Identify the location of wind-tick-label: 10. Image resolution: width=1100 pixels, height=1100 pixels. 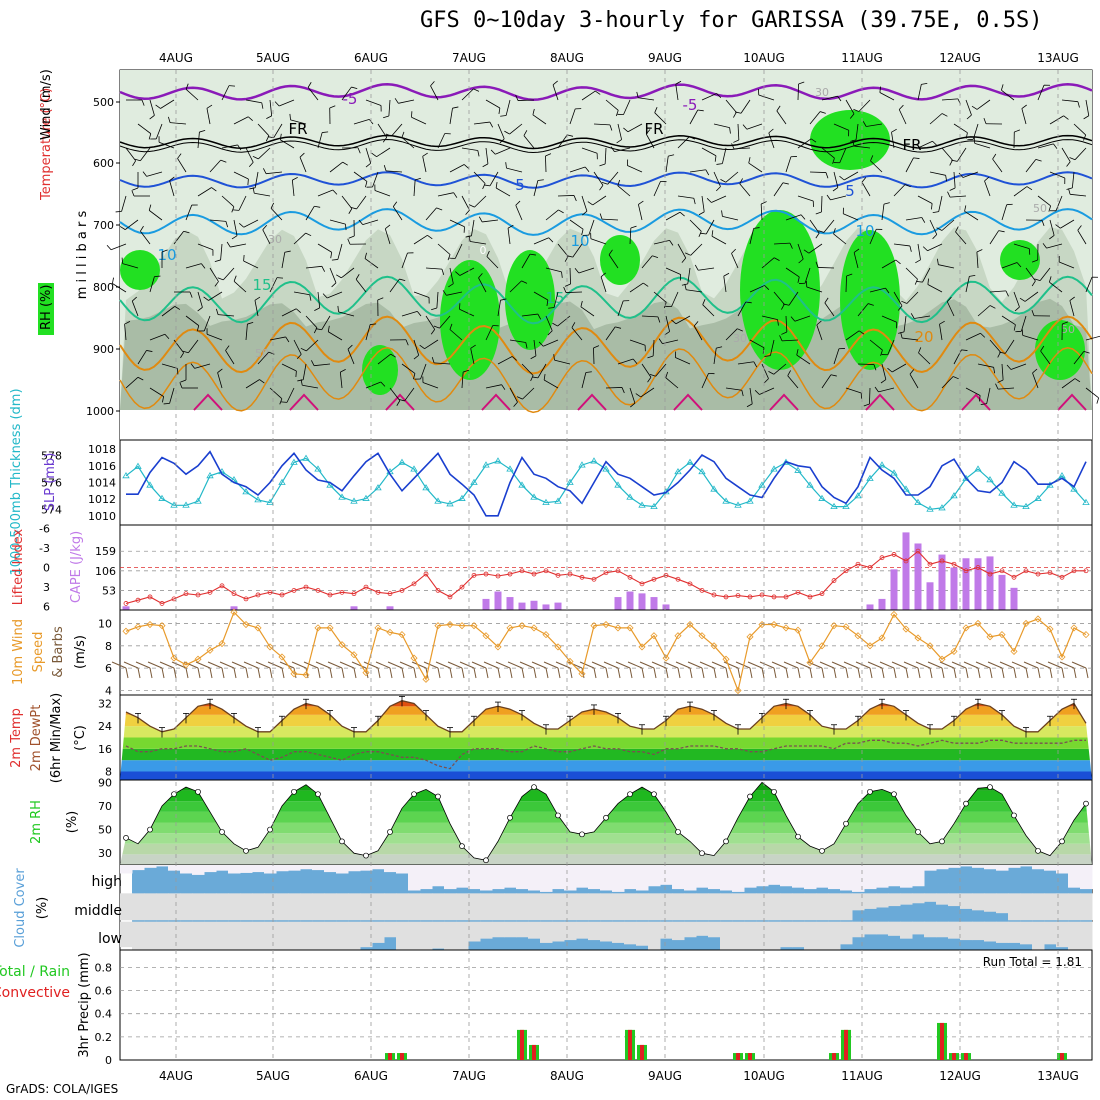
(105, 623).